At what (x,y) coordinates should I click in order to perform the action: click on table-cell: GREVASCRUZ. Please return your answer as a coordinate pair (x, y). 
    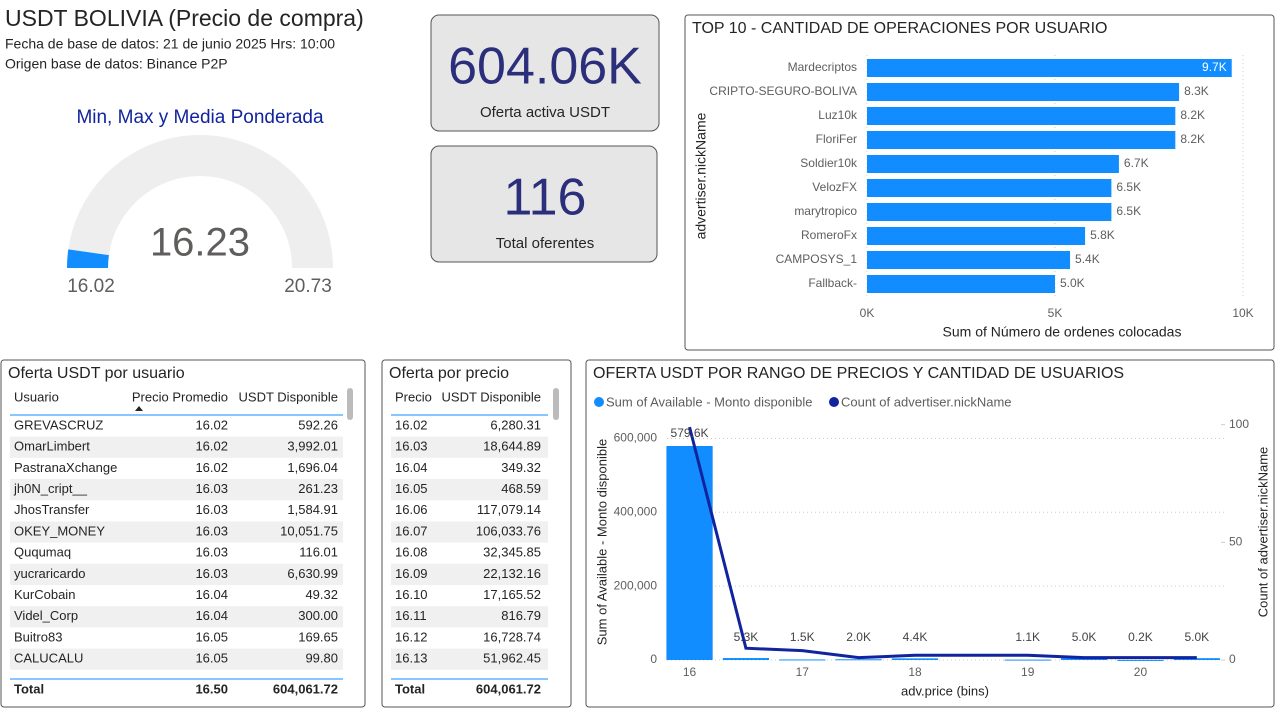
    Looking at the image, I should click on (58, 424).